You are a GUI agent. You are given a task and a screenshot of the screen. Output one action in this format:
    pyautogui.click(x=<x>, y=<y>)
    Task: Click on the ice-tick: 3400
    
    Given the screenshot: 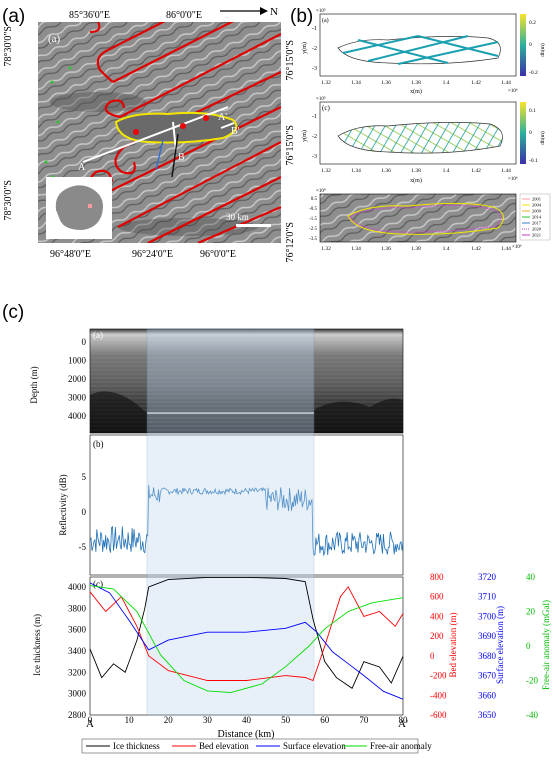 What is the action you would take?
    pyautogui.click(x=77, y=651)
    